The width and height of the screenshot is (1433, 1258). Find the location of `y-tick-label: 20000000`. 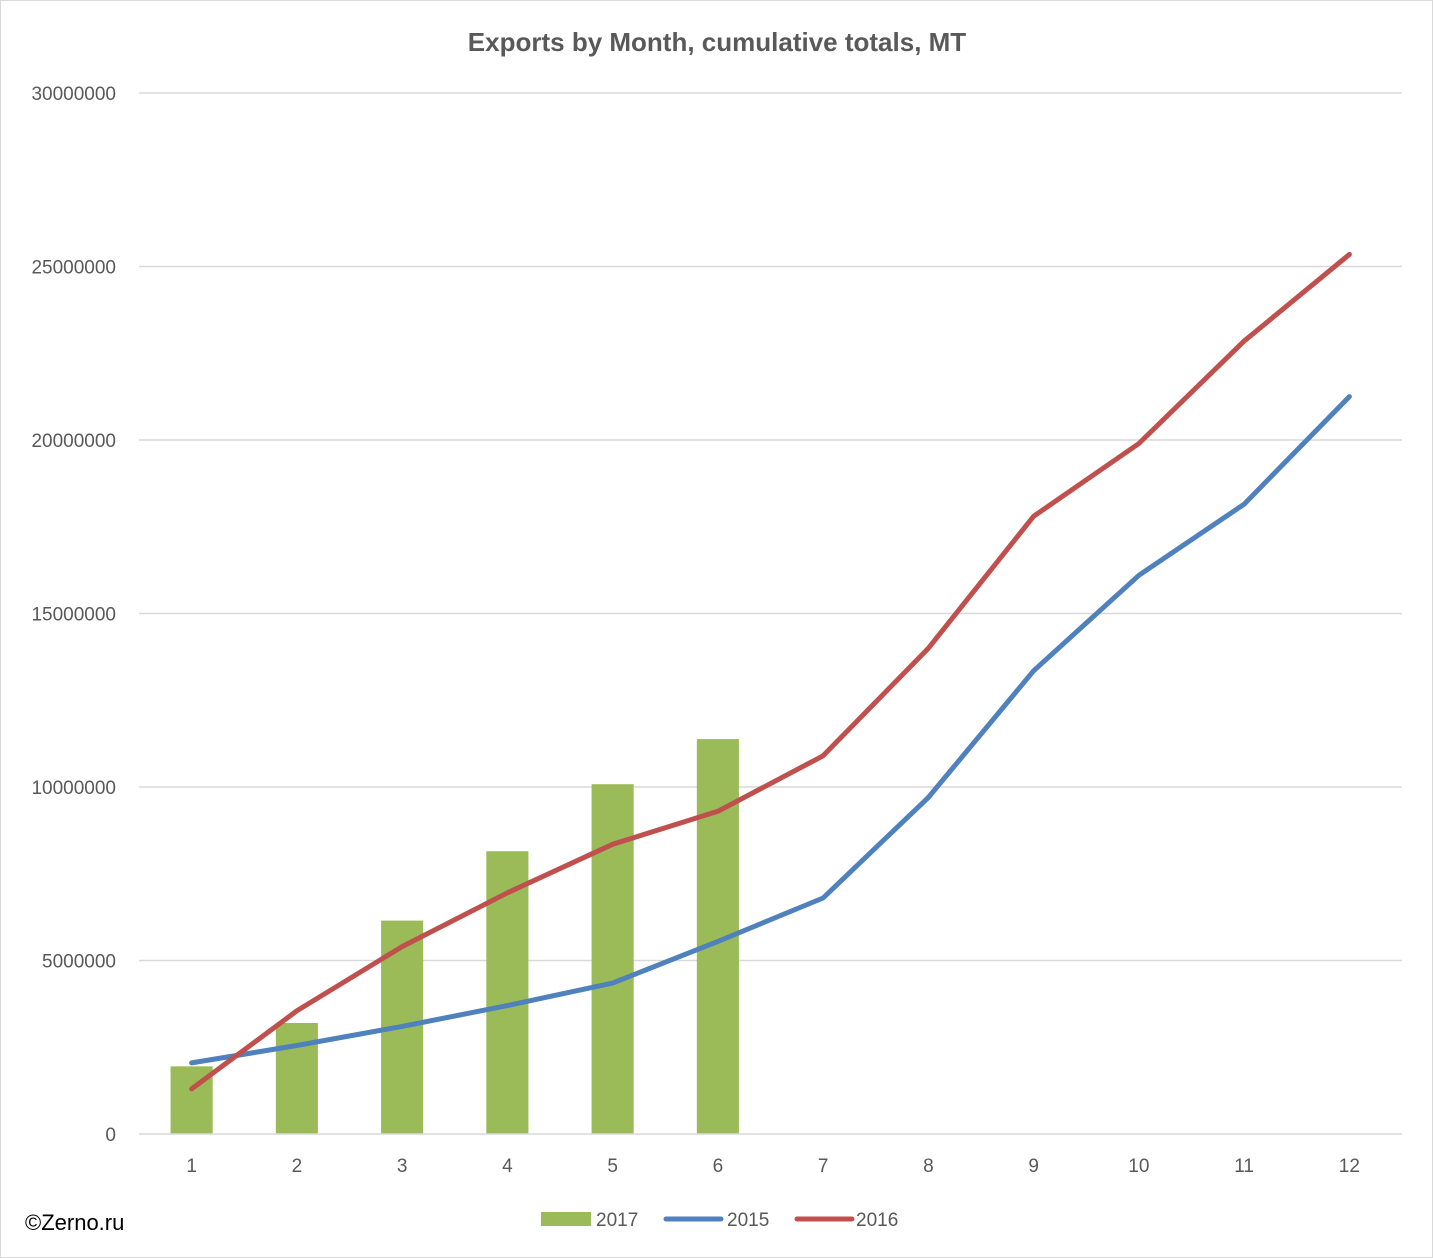

y-tick-label: 20000000 is located at coordinates (73, 441).